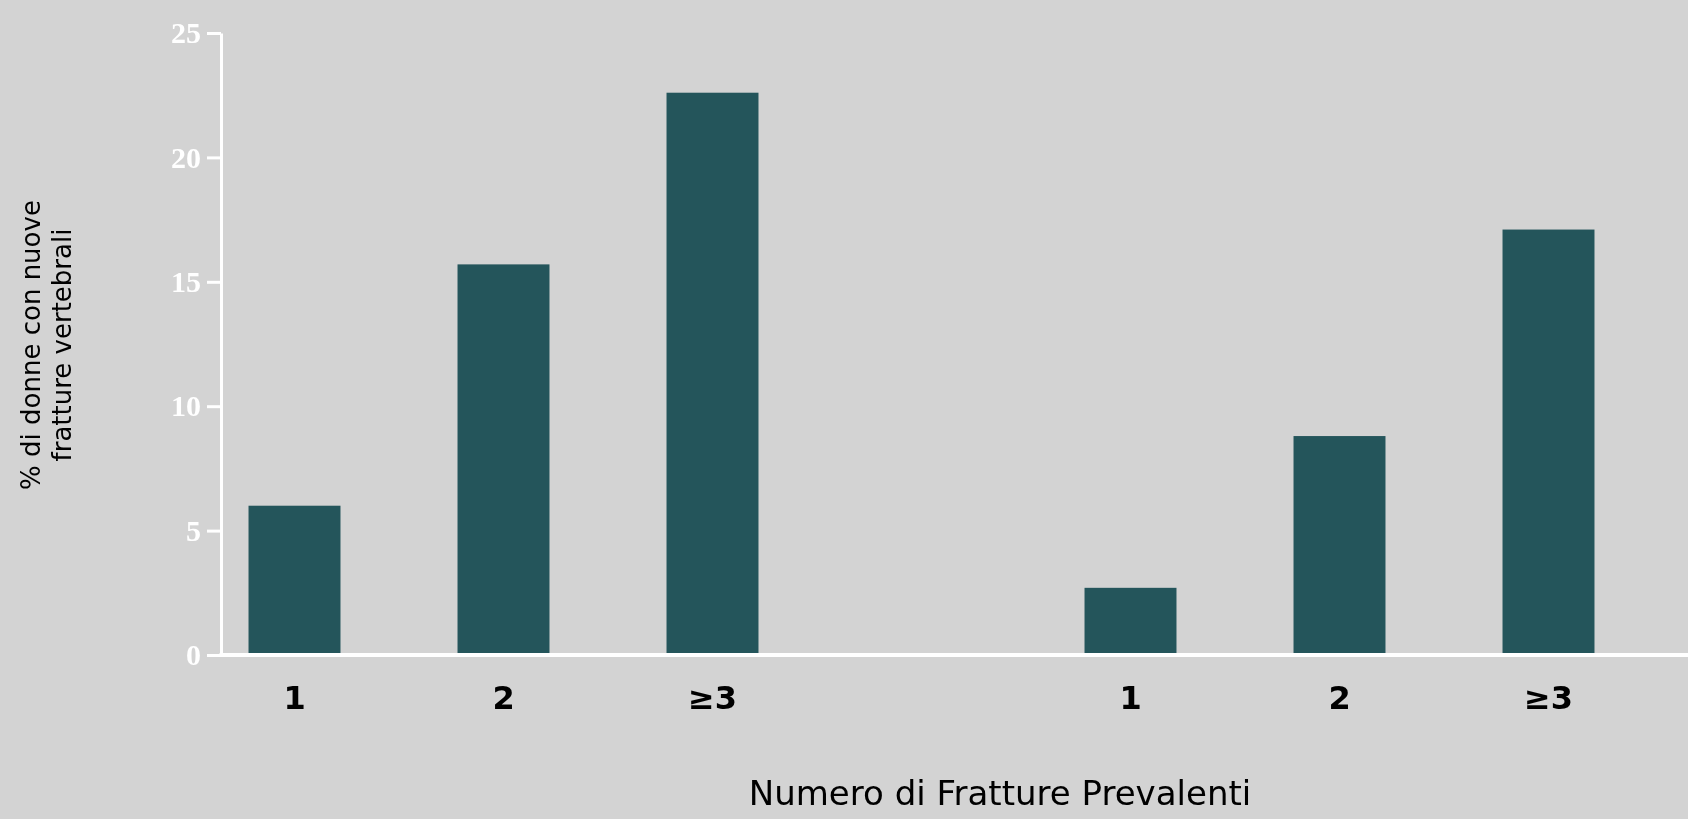  I want to click on y-axis-title: % di donne con nuove fratture vertebrali, so click(47, 345).